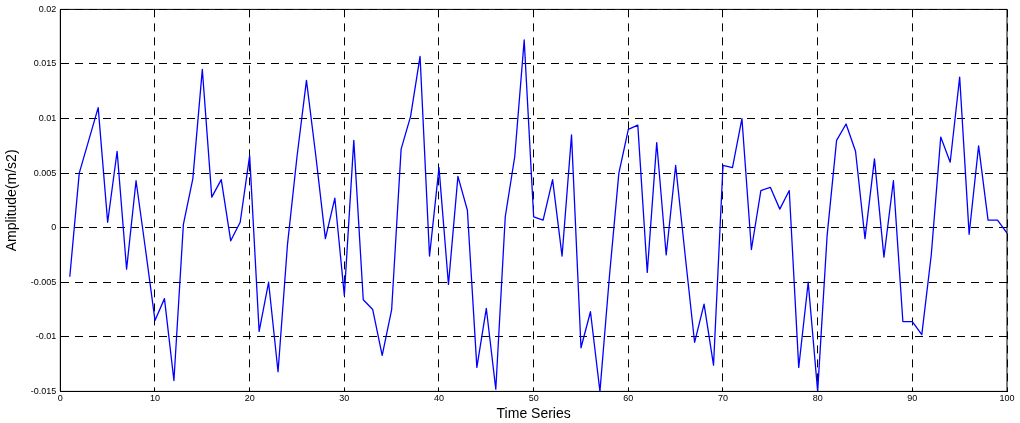 Image resolution: width=1020 pixels, height=423 pixels. Describe the element at coordinates (533, 413) in the screenshot. I see `x-axis-title: Time Series` at that location.